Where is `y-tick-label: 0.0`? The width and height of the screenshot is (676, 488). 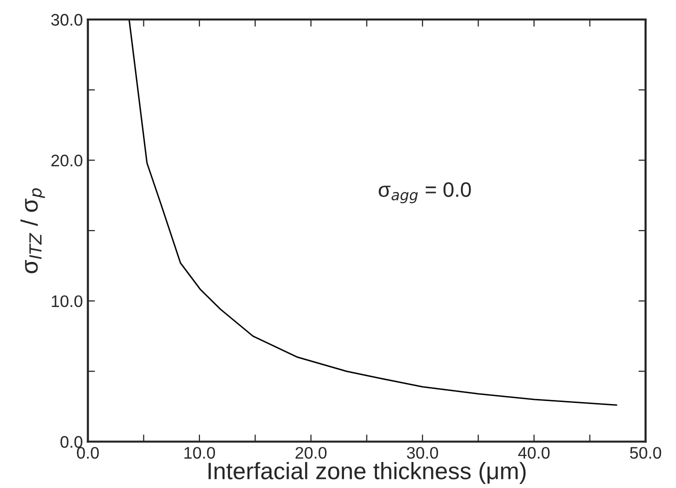 y-tick-label: 0.0 is located at coordinates (71, 442).